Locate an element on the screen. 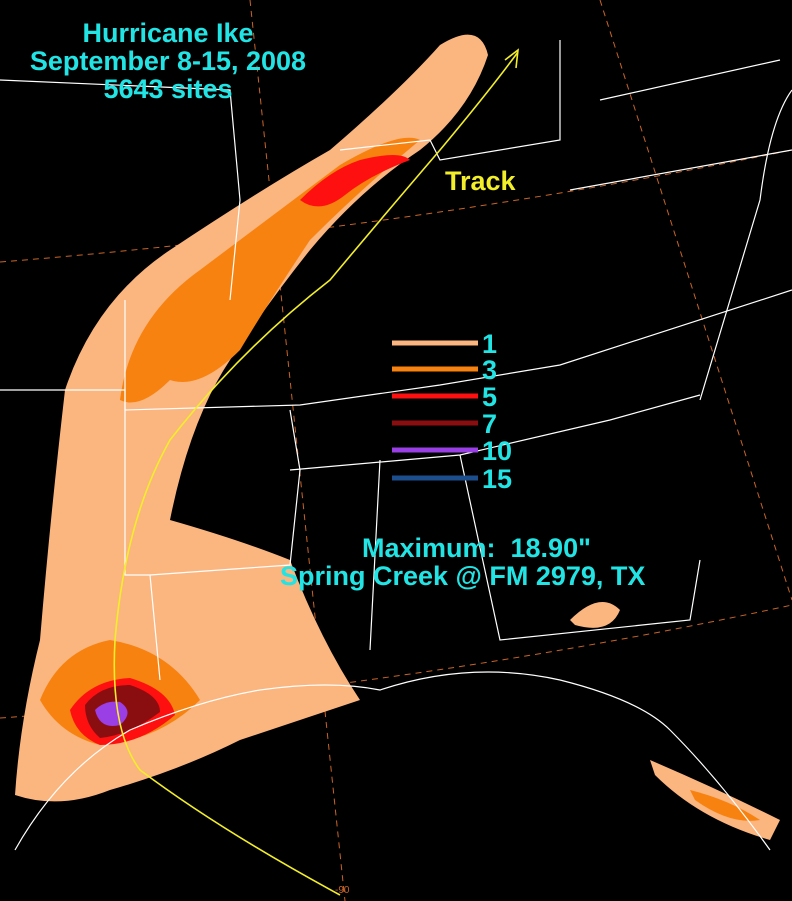 This screenshot has height=901, width=792. title-line: Hurricane Ike is located at coordinates (167, 33).